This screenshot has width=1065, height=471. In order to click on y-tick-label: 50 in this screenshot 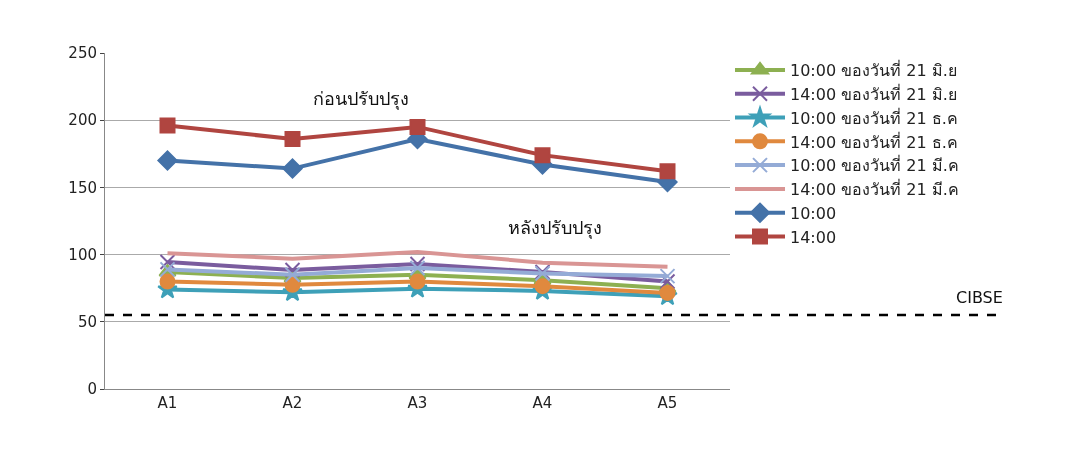, I will do `click(87, 322)`.